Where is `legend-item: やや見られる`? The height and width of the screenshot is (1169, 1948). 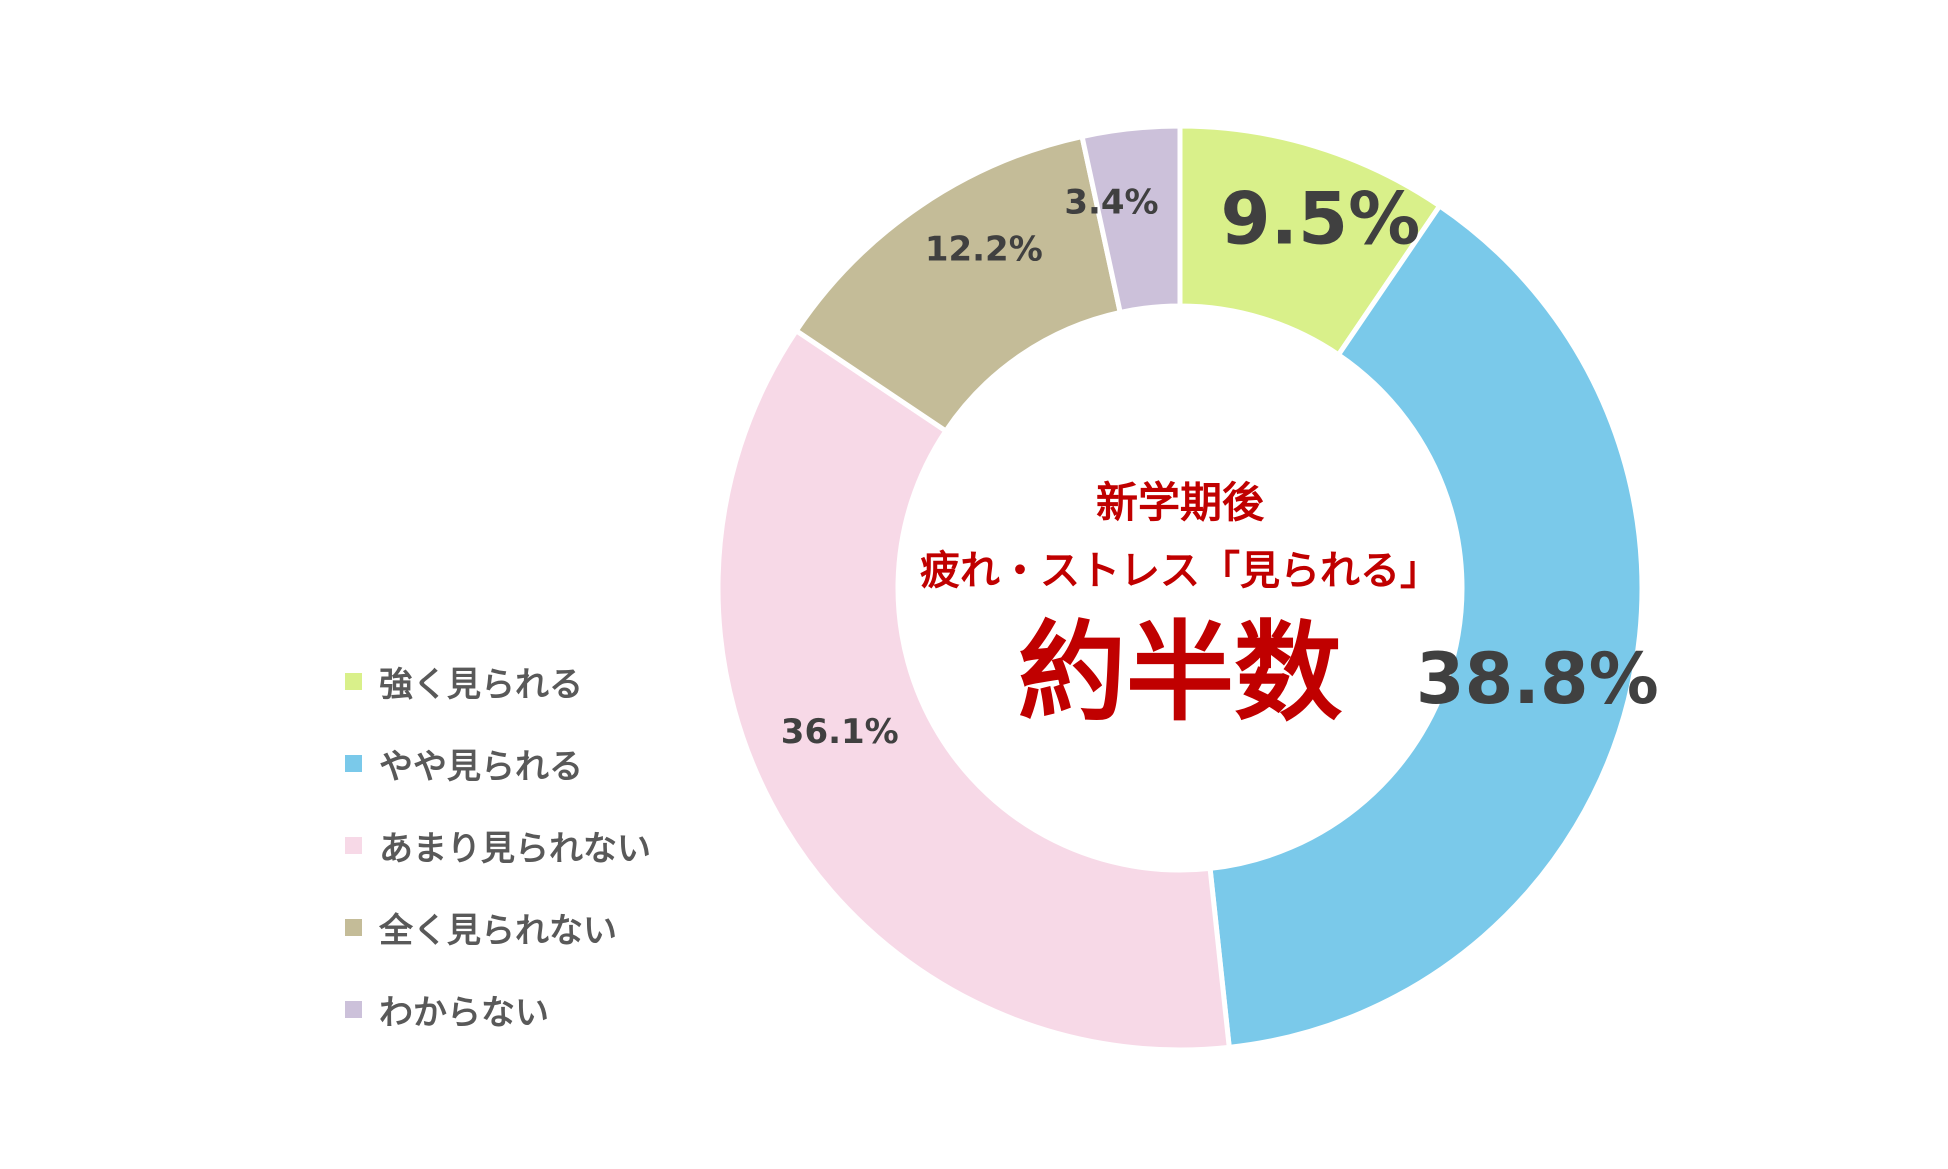 legend-item: やや見られる is located at coordinates (535, 763).